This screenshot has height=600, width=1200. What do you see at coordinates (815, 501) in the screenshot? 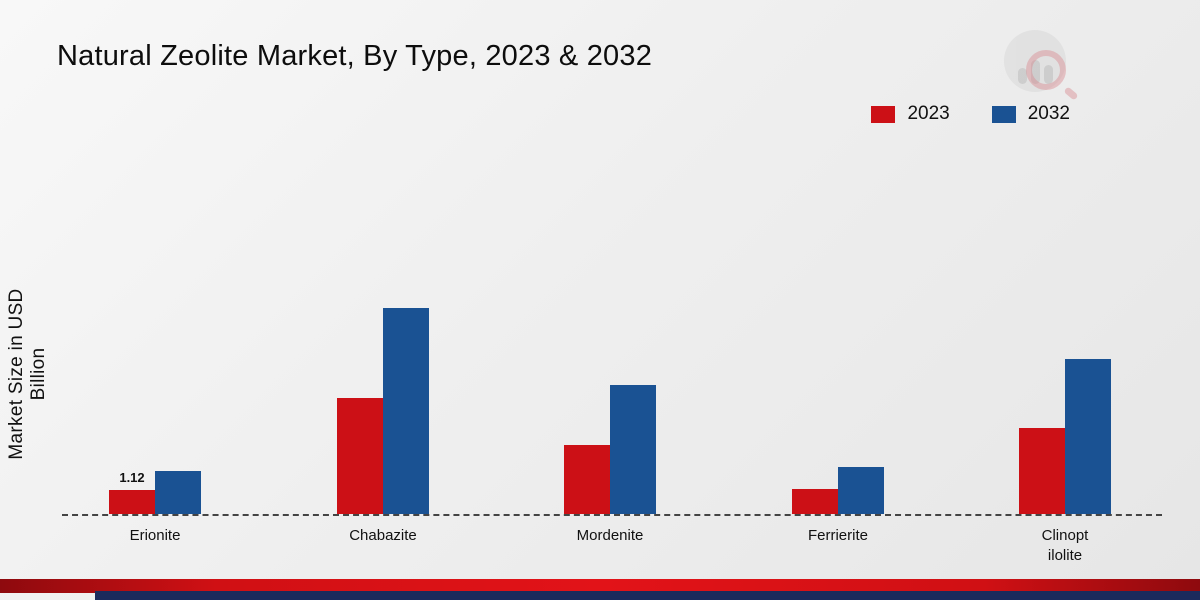
I see `bar-2023-ferrierite` at bounding box center [815, 501].